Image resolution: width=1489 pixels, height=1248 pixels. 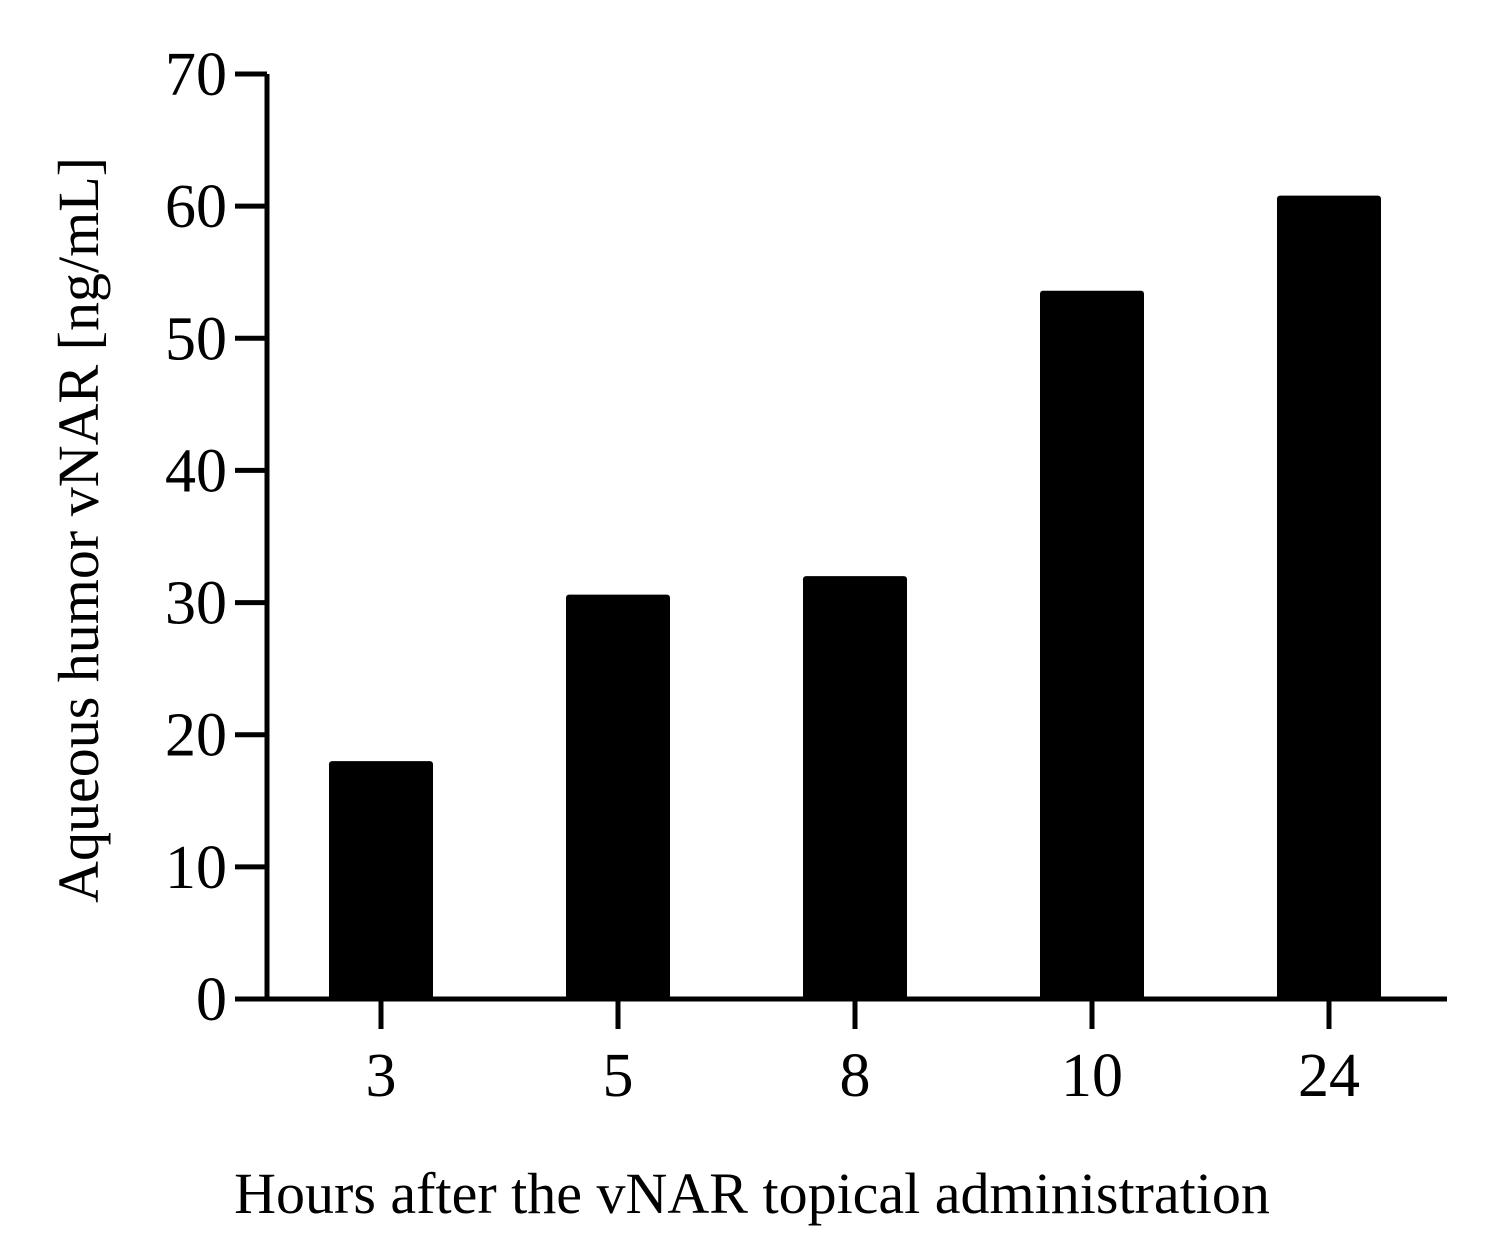 I want to click on x-tick-label: 24, so click(x=1329, y=1076).